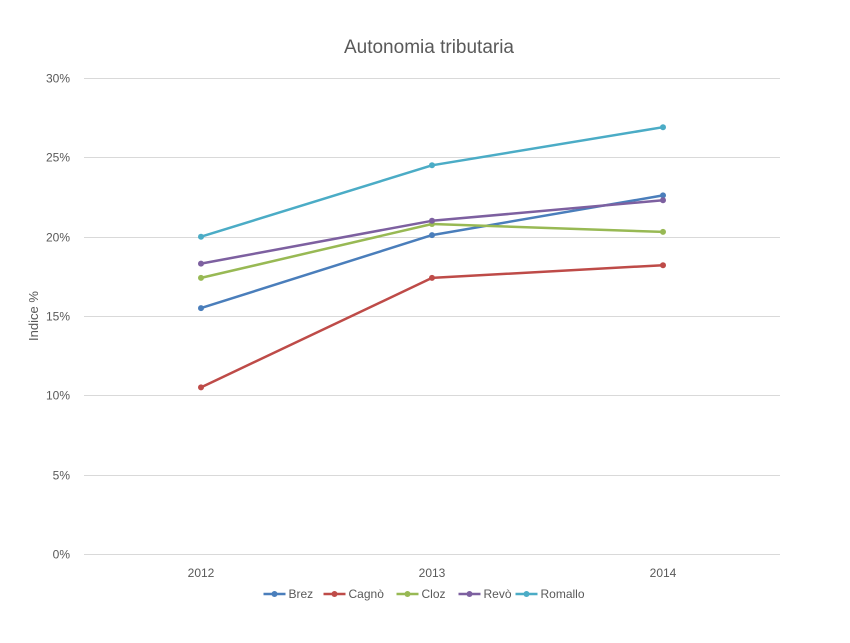 This screenshot has width=850, height=643. I want to click on y-tick-label: 15%, so click(58, 317).